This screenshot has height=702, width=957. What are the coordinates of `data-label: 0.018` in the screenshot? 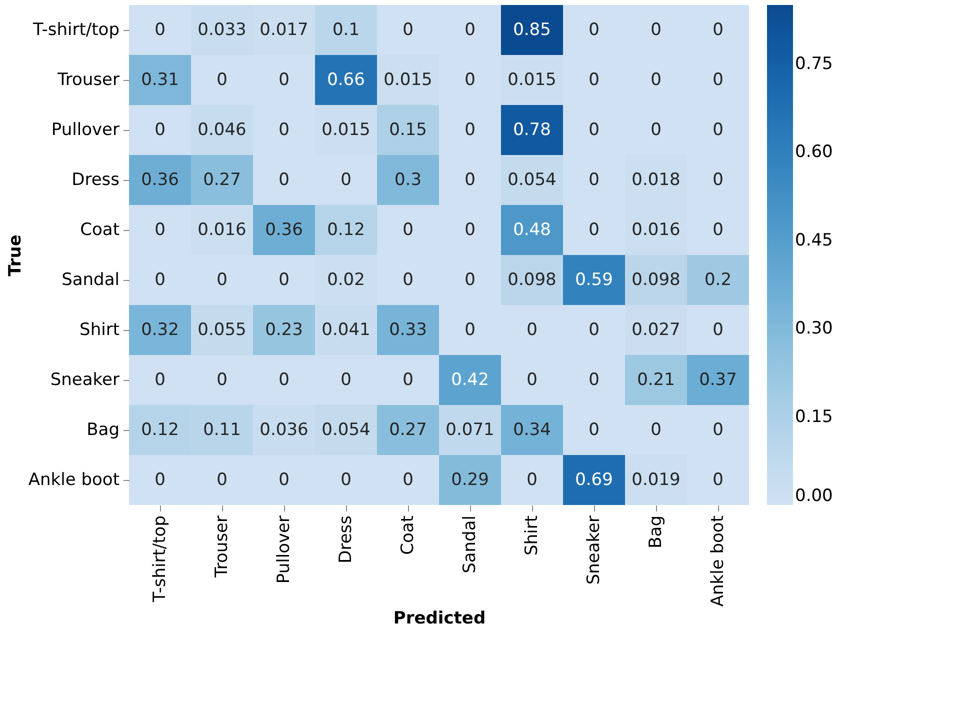 It's located at (656, 180).